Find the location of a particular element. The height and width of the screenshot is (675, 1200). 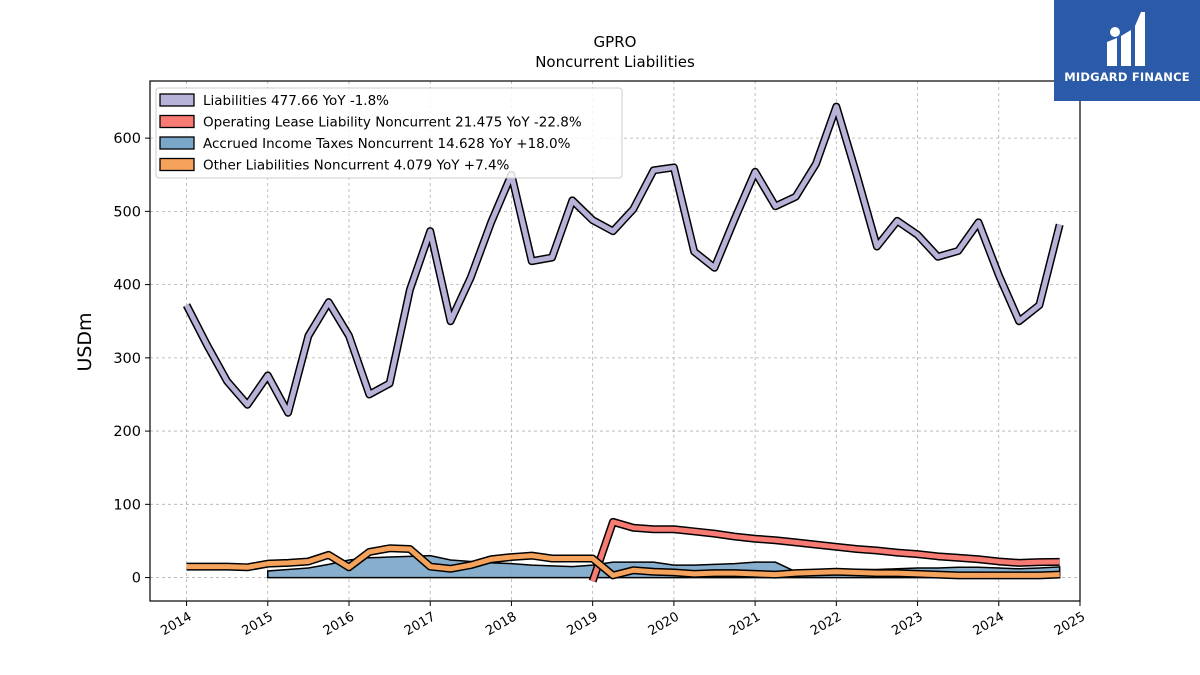

other-liabilities-noncurrent-line is located at coordinates (623, 561).